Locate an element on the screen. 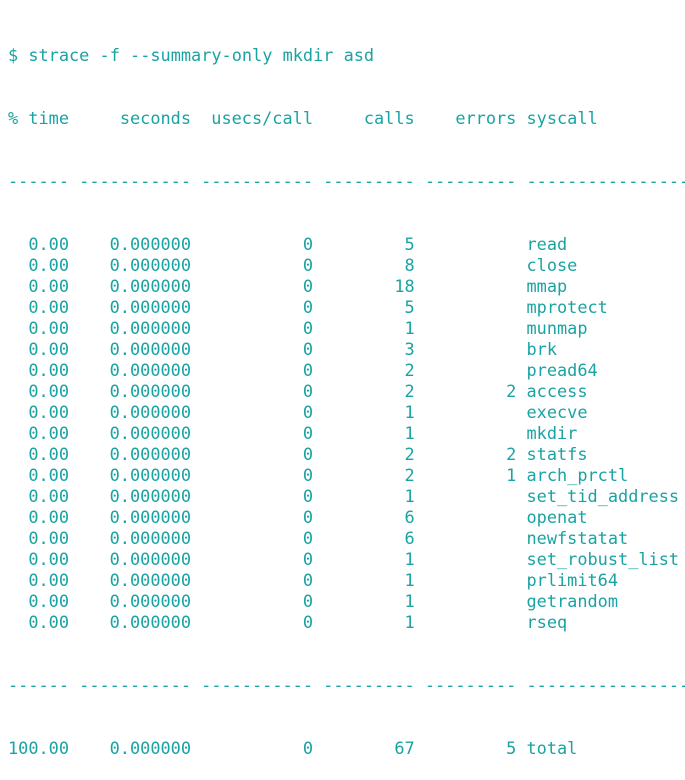  cell-syscall: set_robust_list is located at coordinates (603, 559).